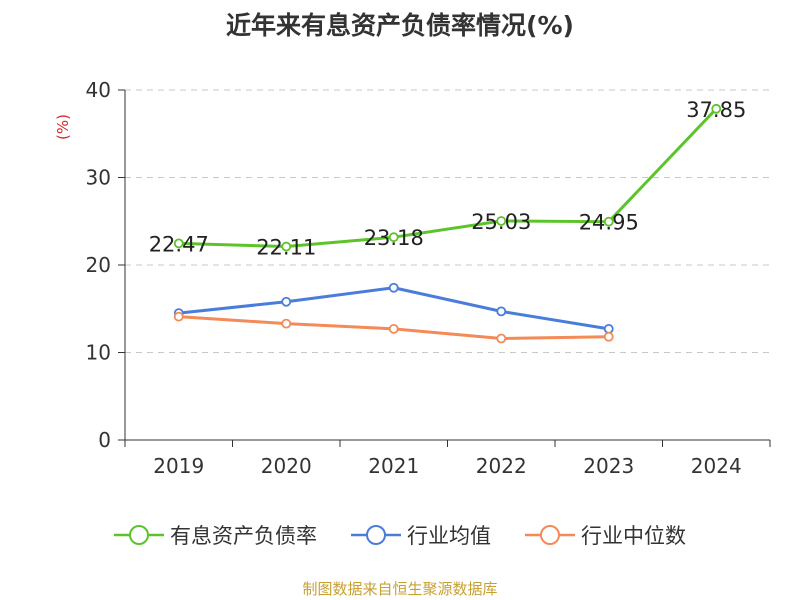 The width and height of the screenshot is (800, 600). I want to click on data-label: 22.47, so click(179, 244).